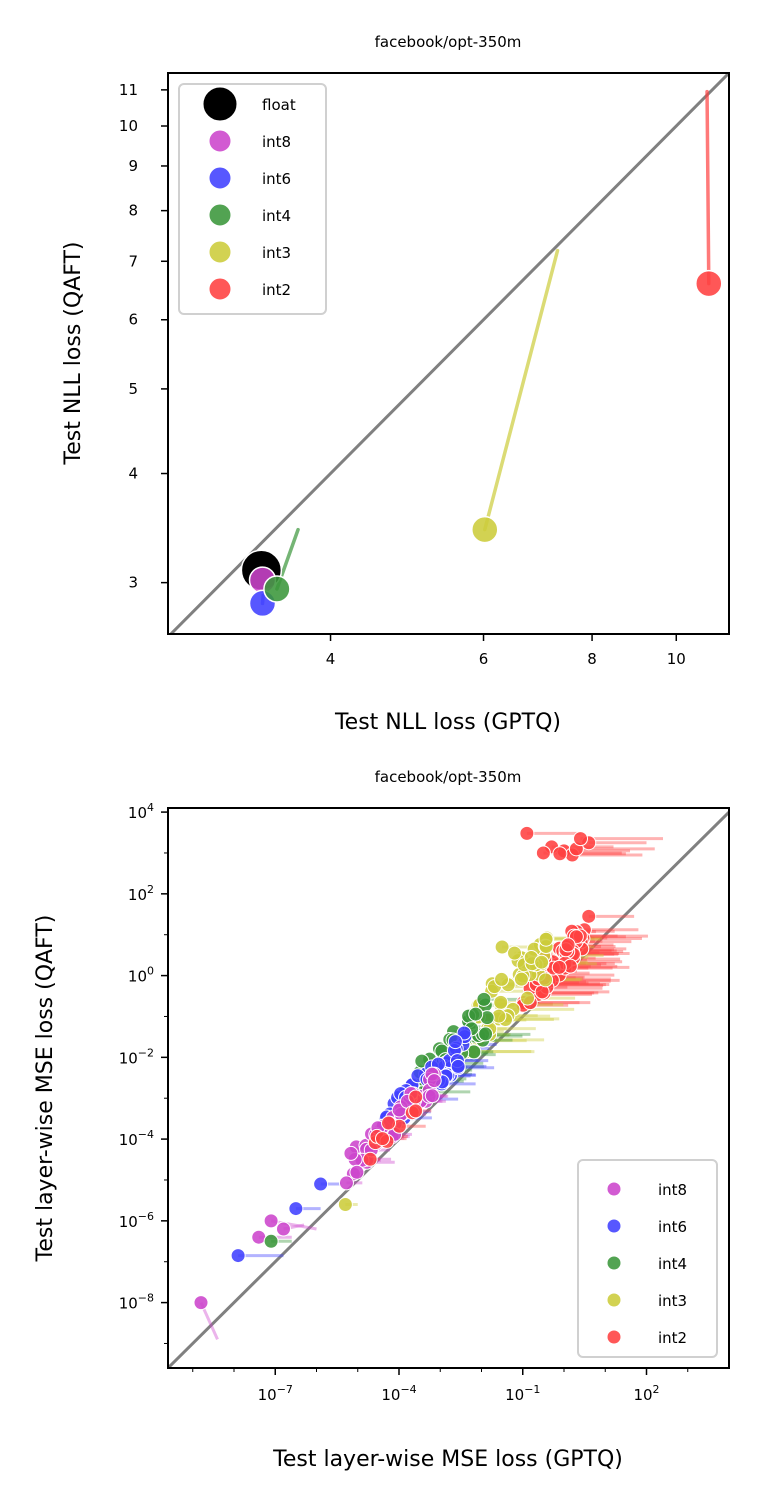 This screenshot has height=1505, width=758. Describe the element at coordinates (275, 1393) in the screenshot. I see `x-tick-label: 10⁻⁷` at that location.